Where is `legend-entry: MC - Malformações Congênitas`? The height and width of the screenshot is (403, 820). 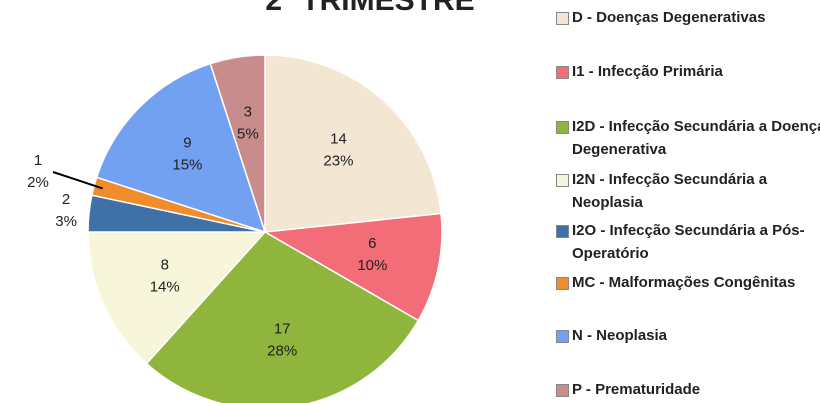 legend-entry: MC - Malformações Congênitas is located at coordinates (688, 282).